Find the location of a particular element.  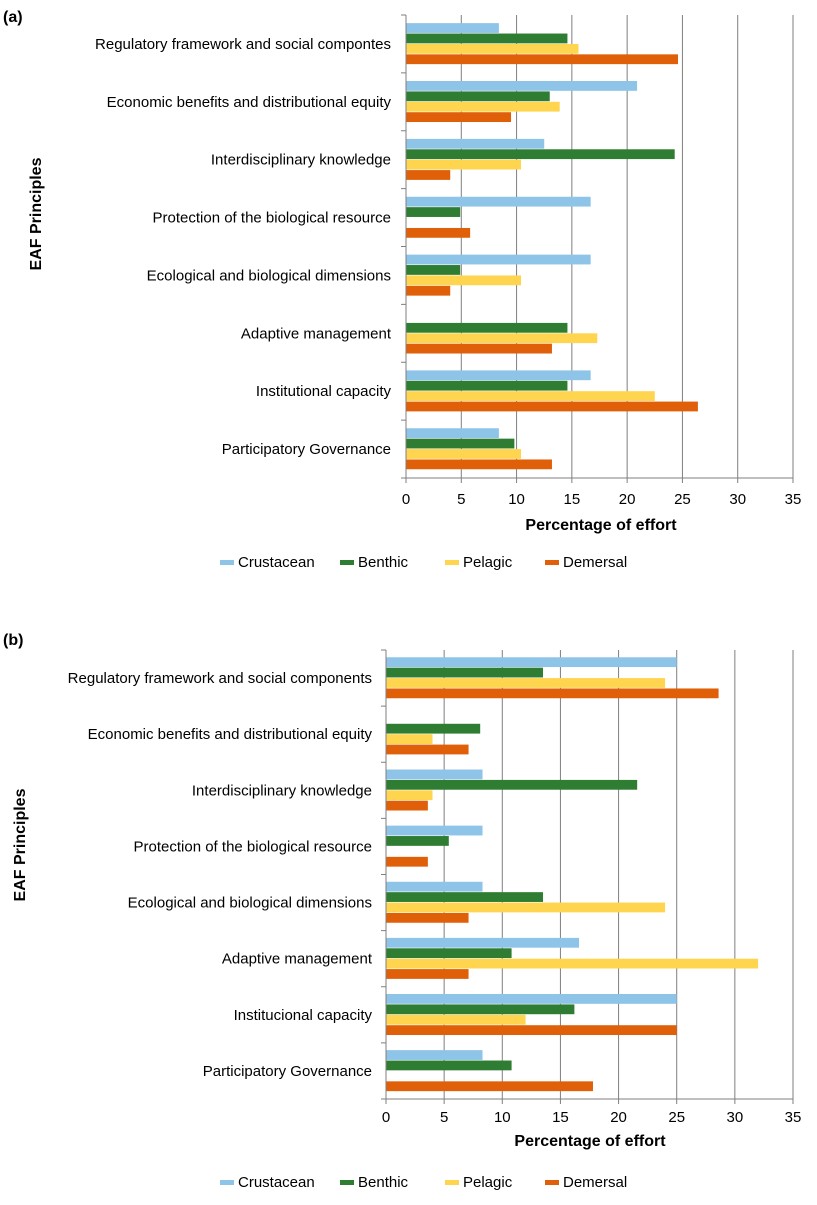

panel-a-ylabel: EAF Principles is located at coordinates (36, 213).